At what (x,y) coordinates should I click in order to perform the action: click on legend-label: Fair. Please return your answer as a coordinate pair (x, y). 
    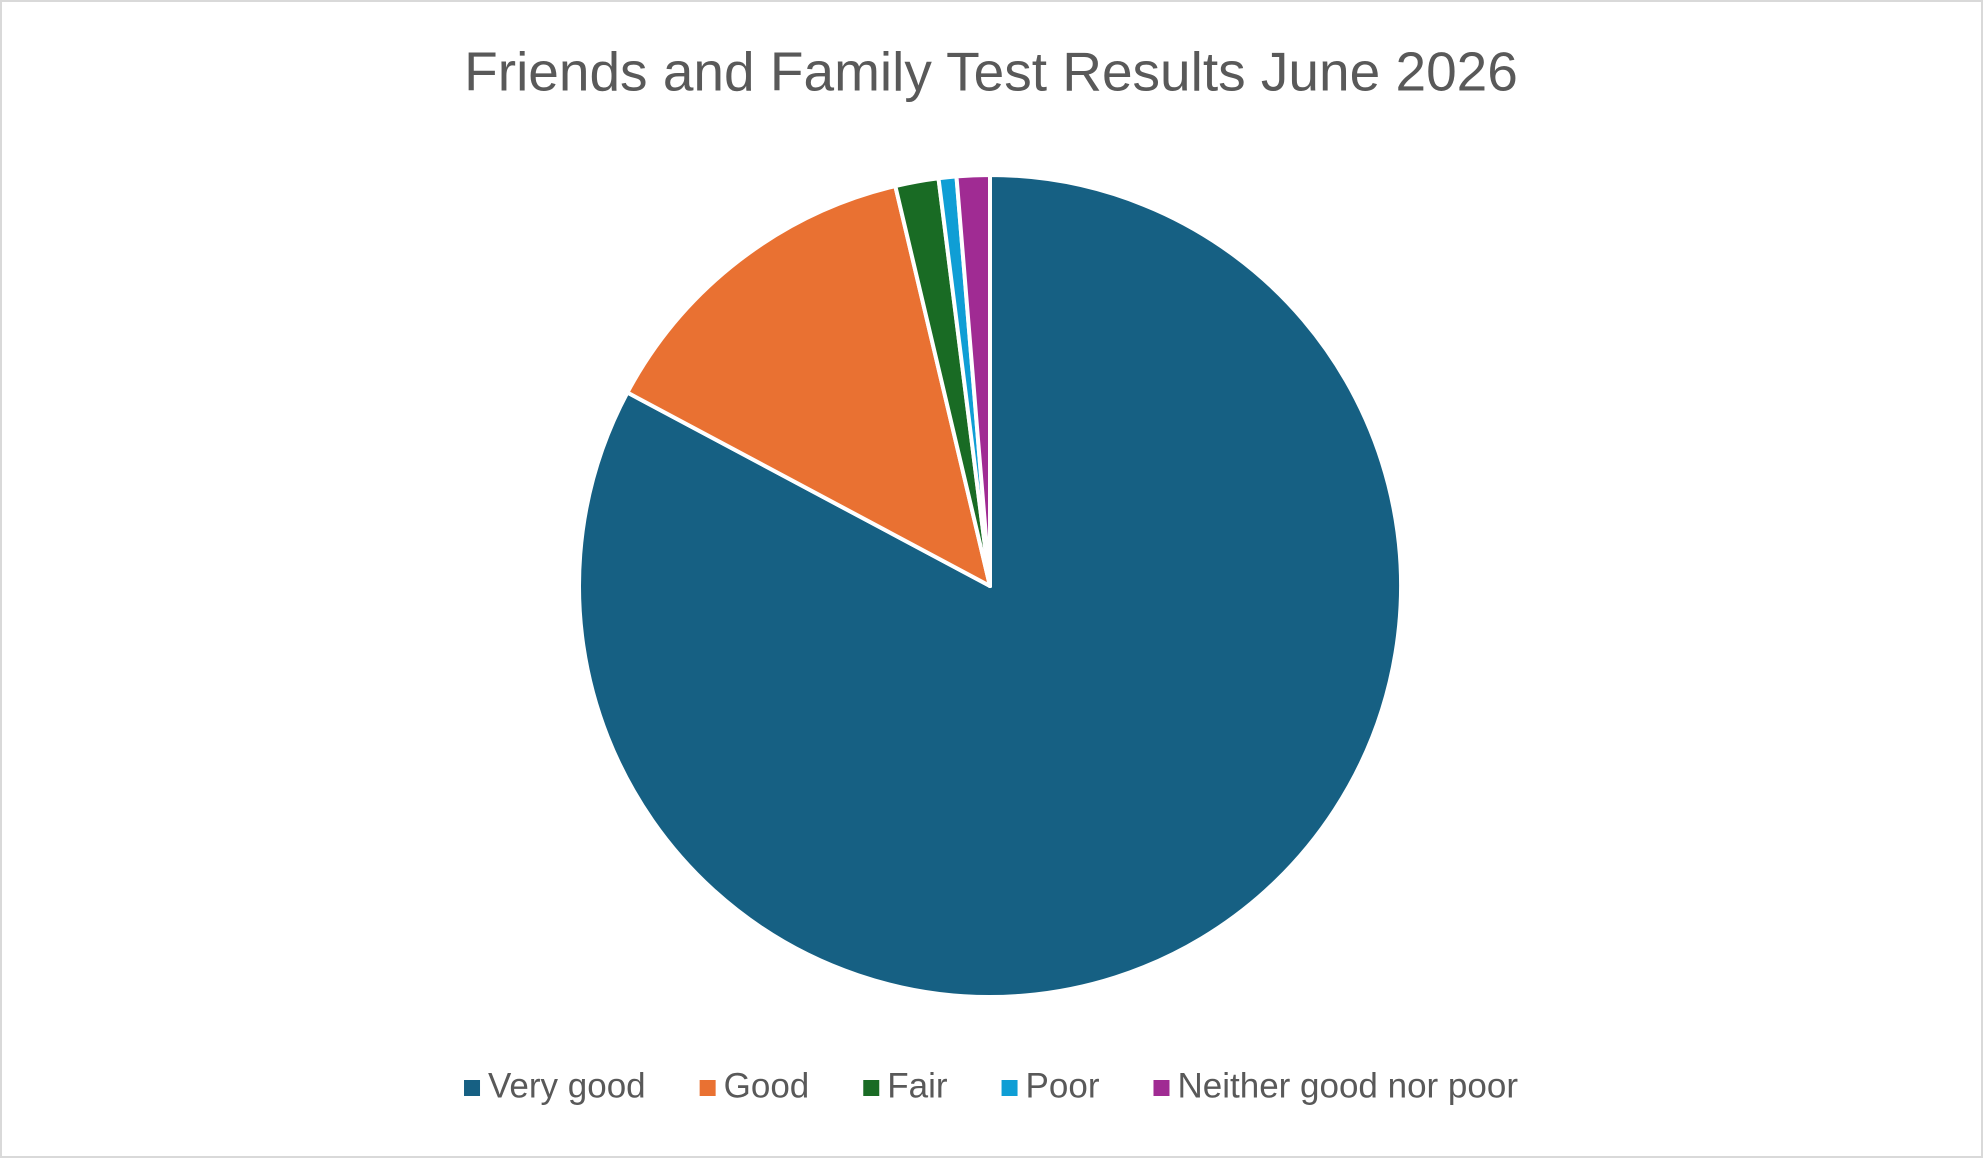
    Looking at the image, I should click on (917, 1085).